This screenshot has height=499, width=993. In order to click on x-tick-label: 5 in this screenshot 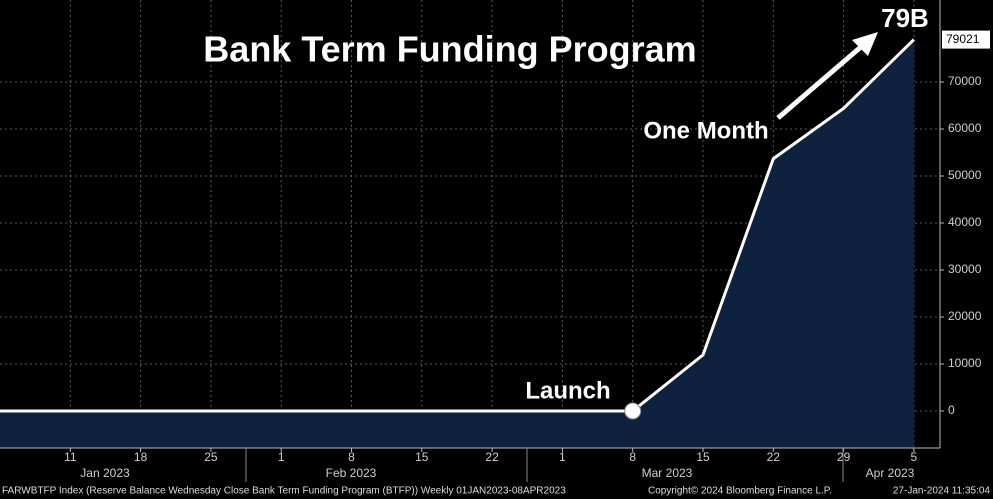, I will do `click(914, 457)`.